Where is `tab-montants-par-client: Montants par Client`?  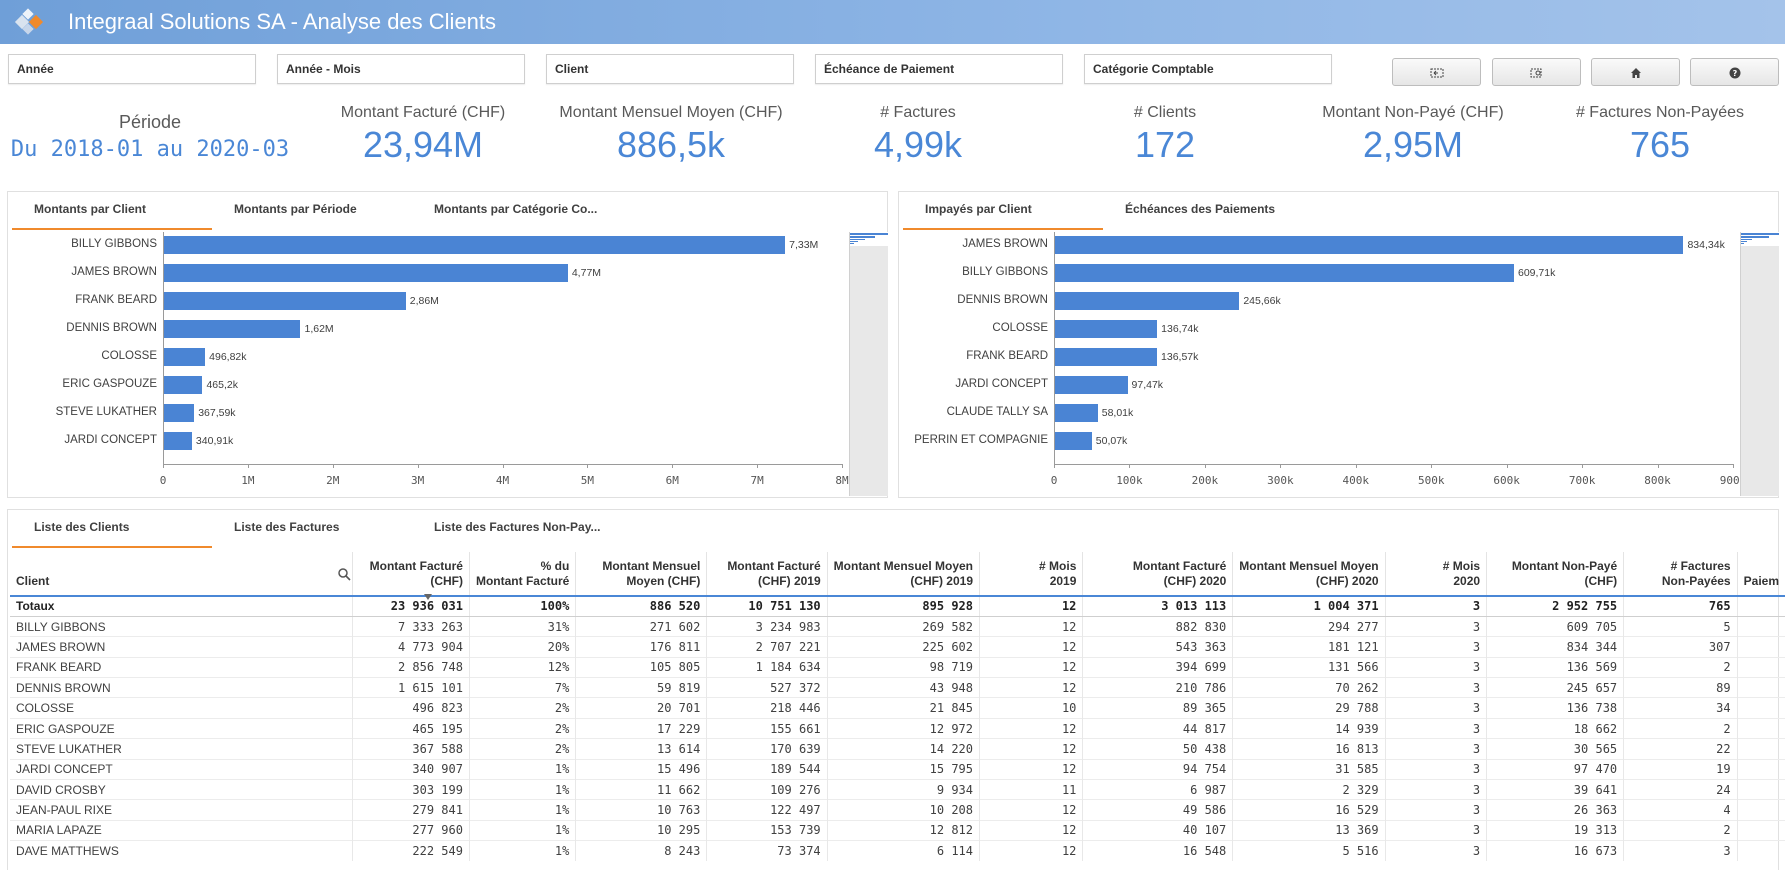
tab-montants-par-client: Montants par Client is located at coordinates (90, 209).